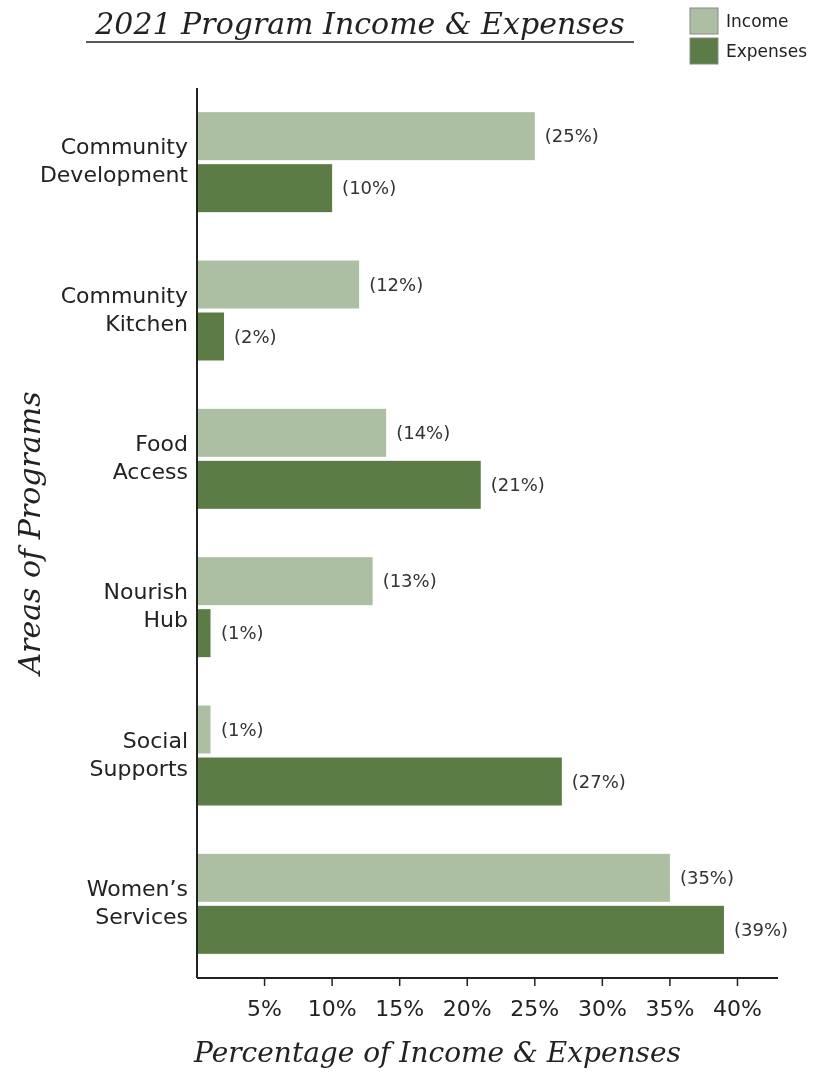  Describe the element at coordinates (517, 484) in the screenshot. I see `data-label: (21%)` at that location.